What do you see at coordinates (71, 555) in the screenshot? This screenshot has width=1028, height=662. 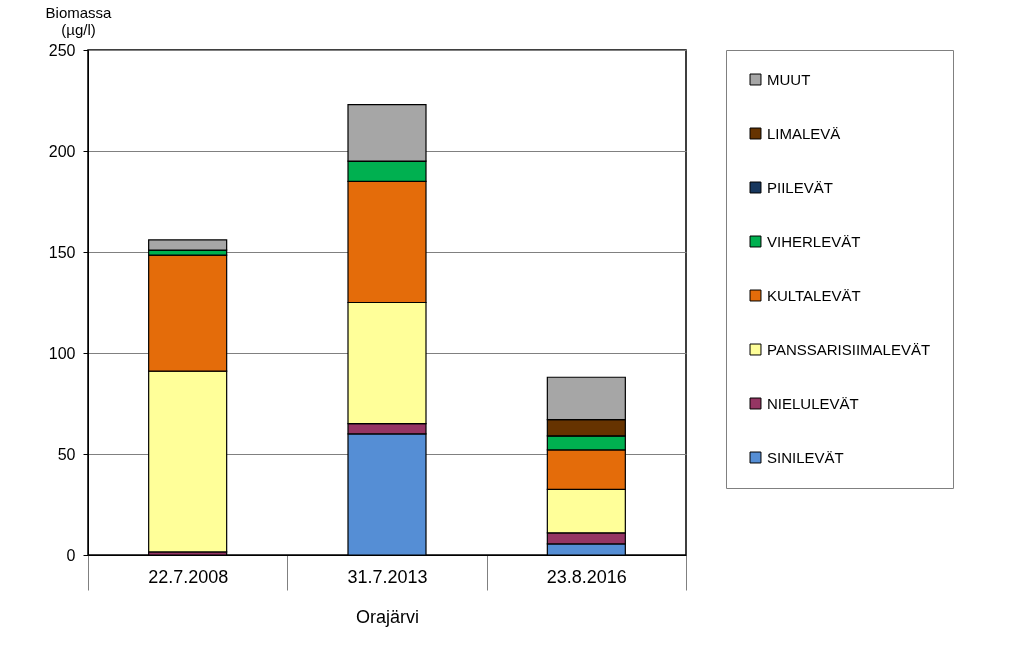 I see `y-tick-label: 0` at bounding box center [71, 555].